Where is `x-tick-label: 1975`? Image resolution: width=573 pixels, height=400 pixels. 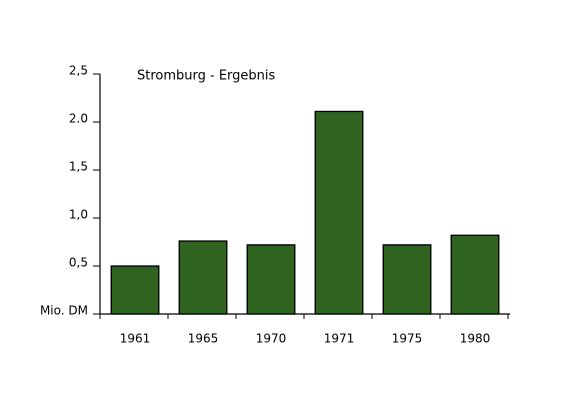
x-tick-label: 1975 is located at coordinates (407, 339).